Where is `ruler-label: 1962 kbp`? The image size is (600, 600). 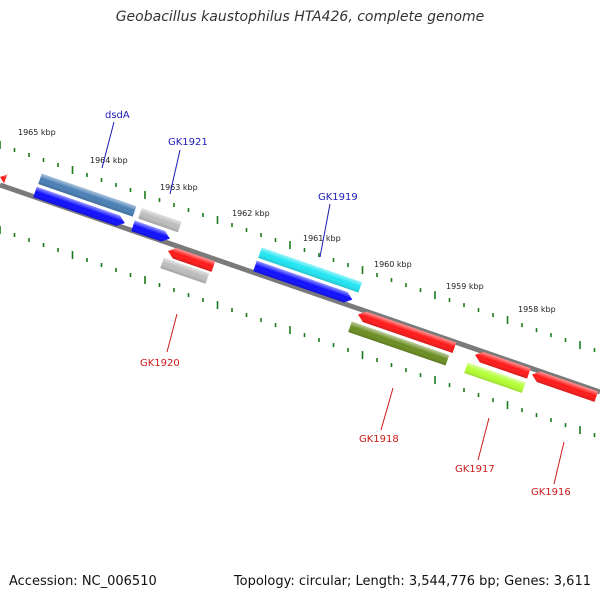
ruler-label: 1962 kbp is located at coordinates (251, 213).